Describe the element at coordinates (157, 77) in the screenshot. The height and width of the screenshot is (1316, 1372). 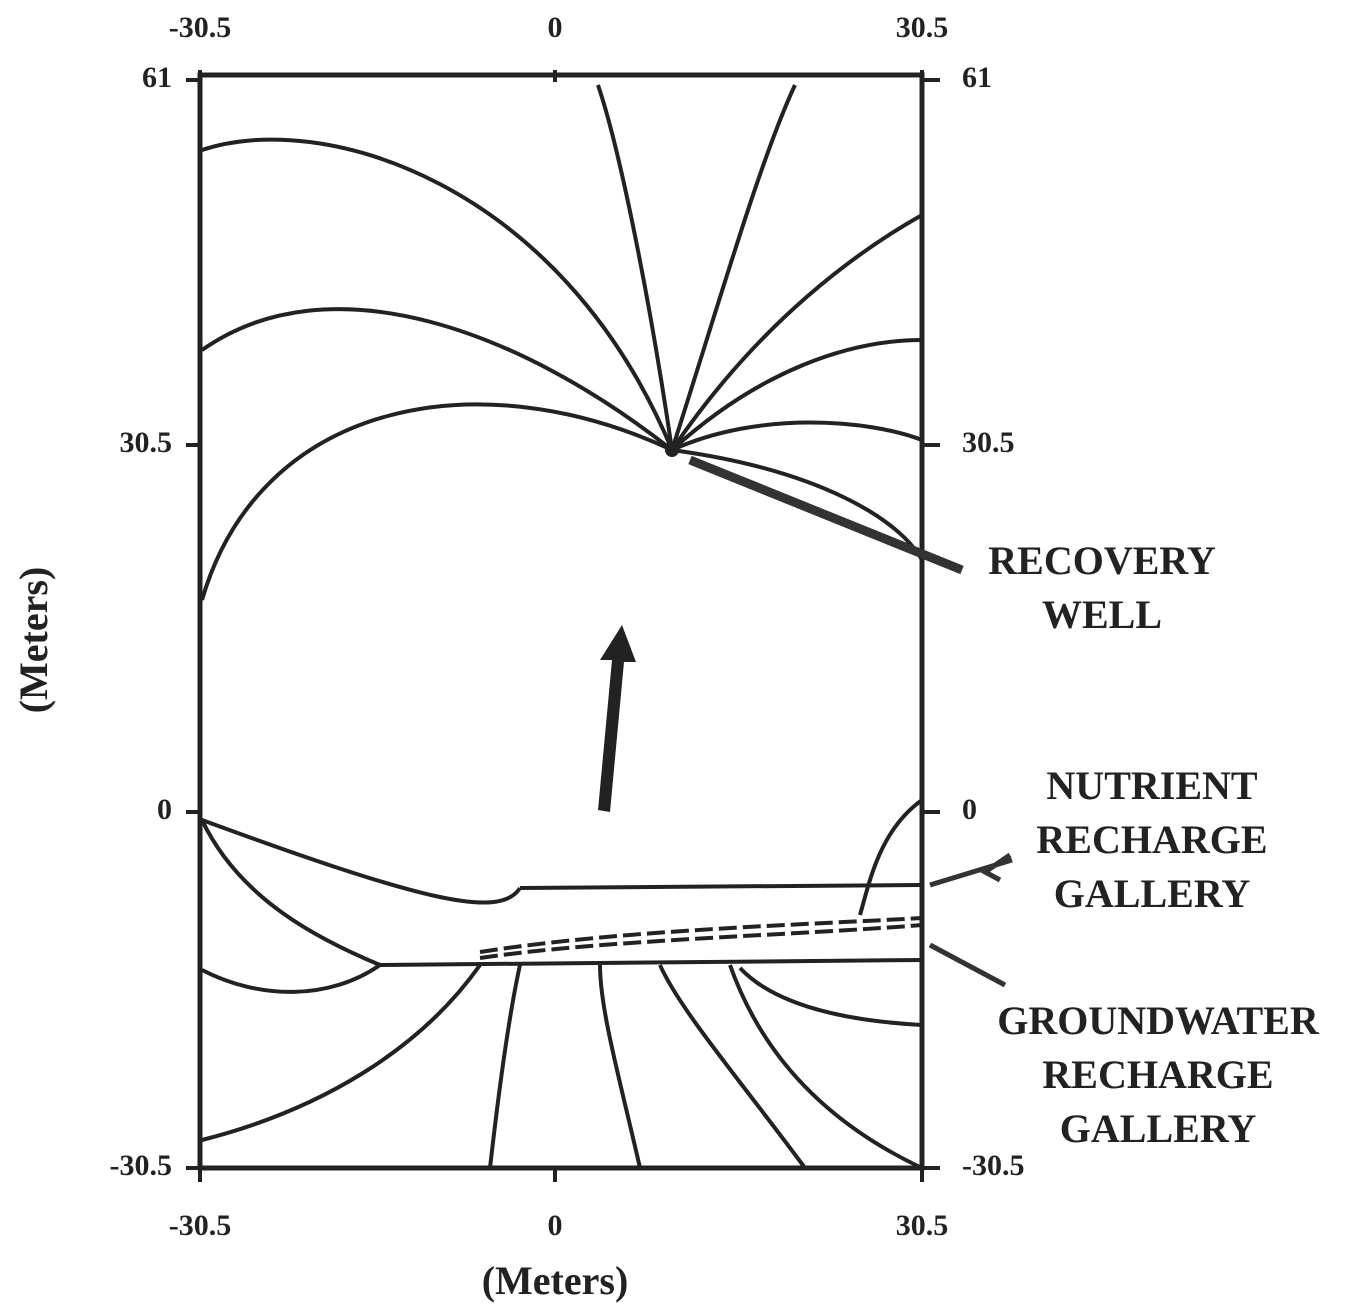
I see `left-tick-label: 61` at that location.